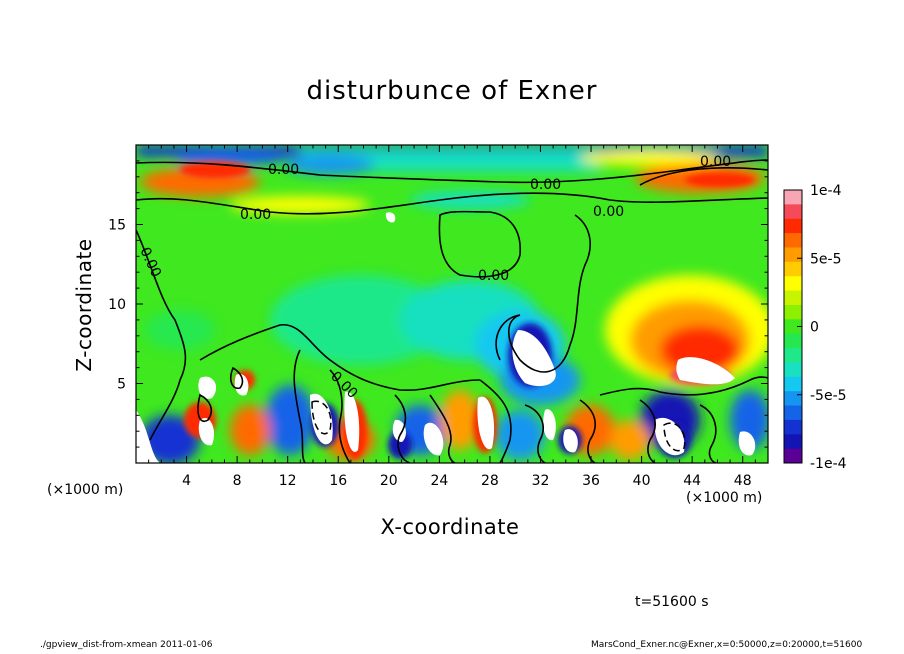 The height and width of the screenshot is (654, 904). Describe the element at coordinates (452, 91) in the screenshot. I see `chart-title: disturbunce of Exner` at that location.